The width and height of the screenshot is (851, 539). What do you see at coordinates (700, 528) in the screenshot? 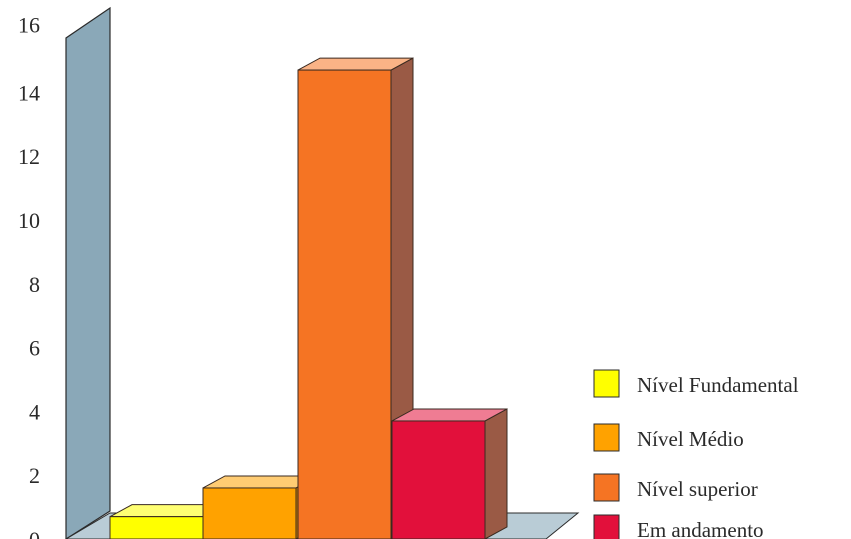
I see `legend-label: Em andamento` at bounding box center [700, 528].